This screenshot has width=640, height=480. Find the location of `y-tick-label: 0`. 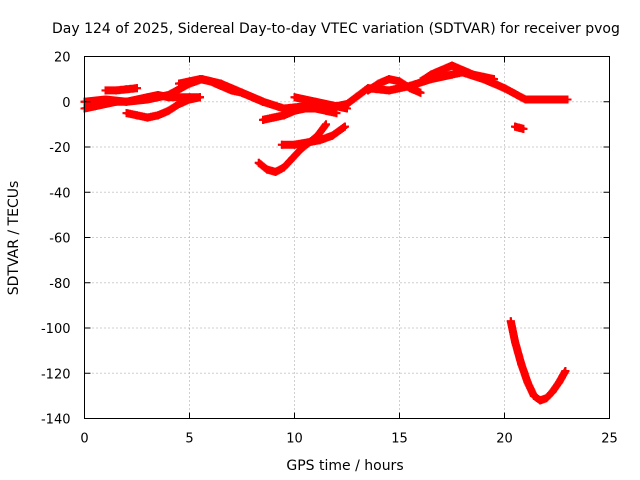

y-tick-label: 0 is located at coordinates (66, 103).